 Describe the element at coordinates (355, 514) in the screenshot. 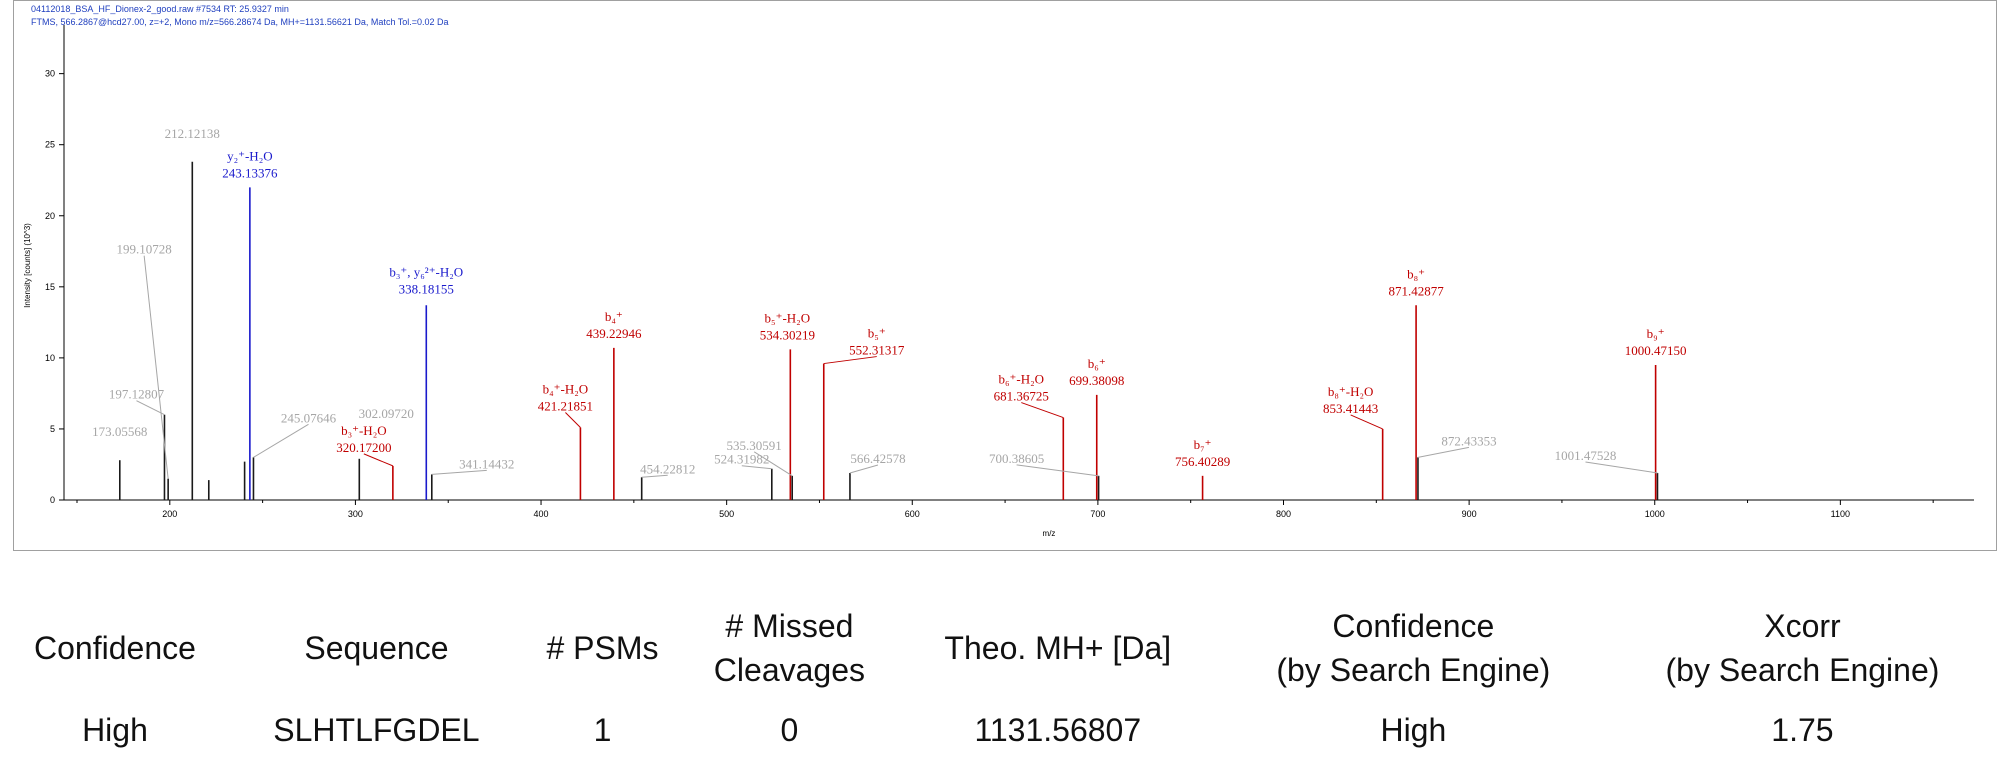

I see `x-tick-label: 300` at that location.